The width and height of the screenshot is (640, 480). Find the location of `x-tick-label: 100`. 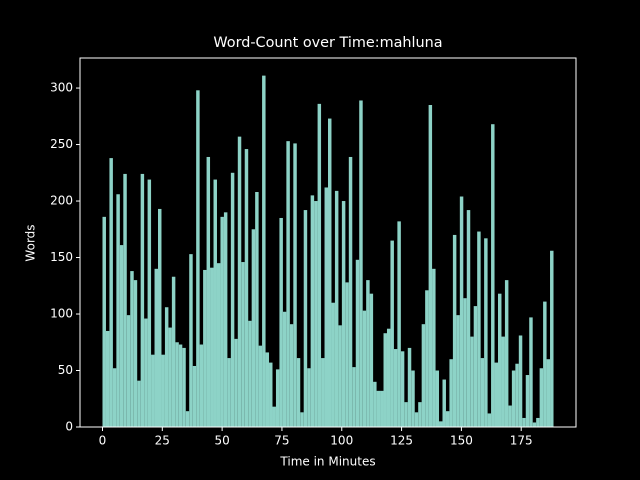

x-tick-label: 100 is located at coordinates (341, 441).